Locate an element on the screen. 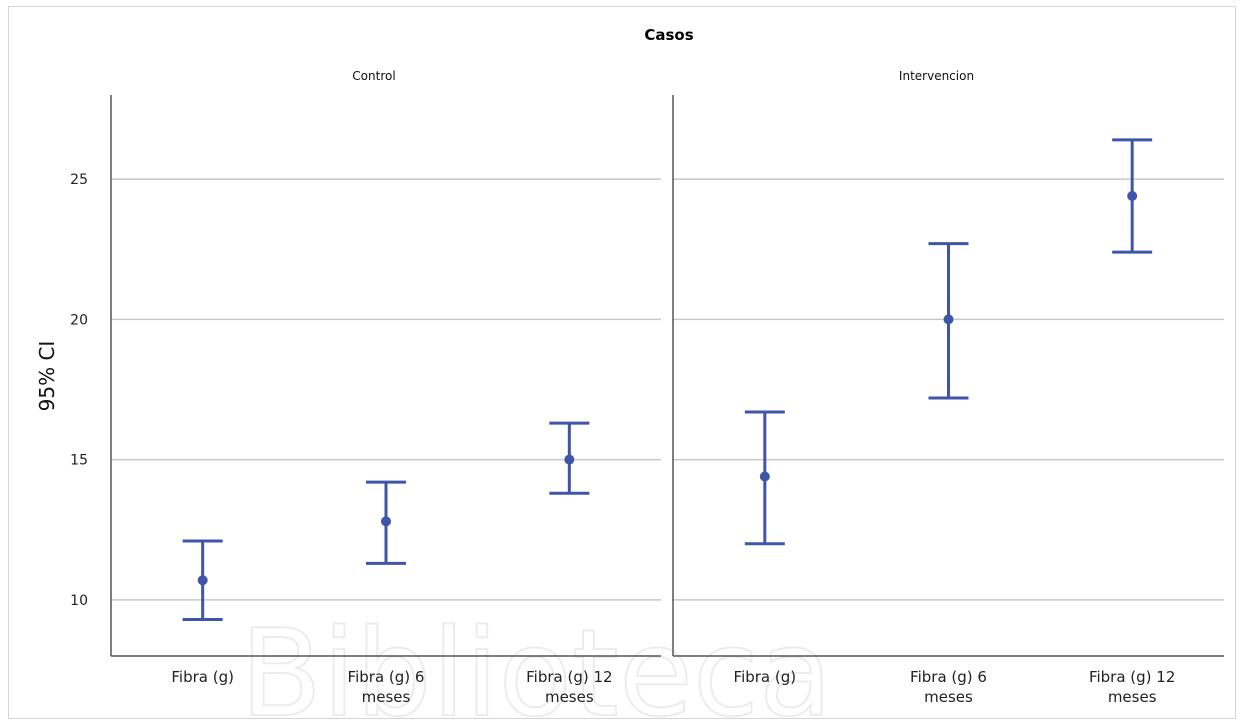  y-tick-label: 15 is located at coordinates (79, 461).